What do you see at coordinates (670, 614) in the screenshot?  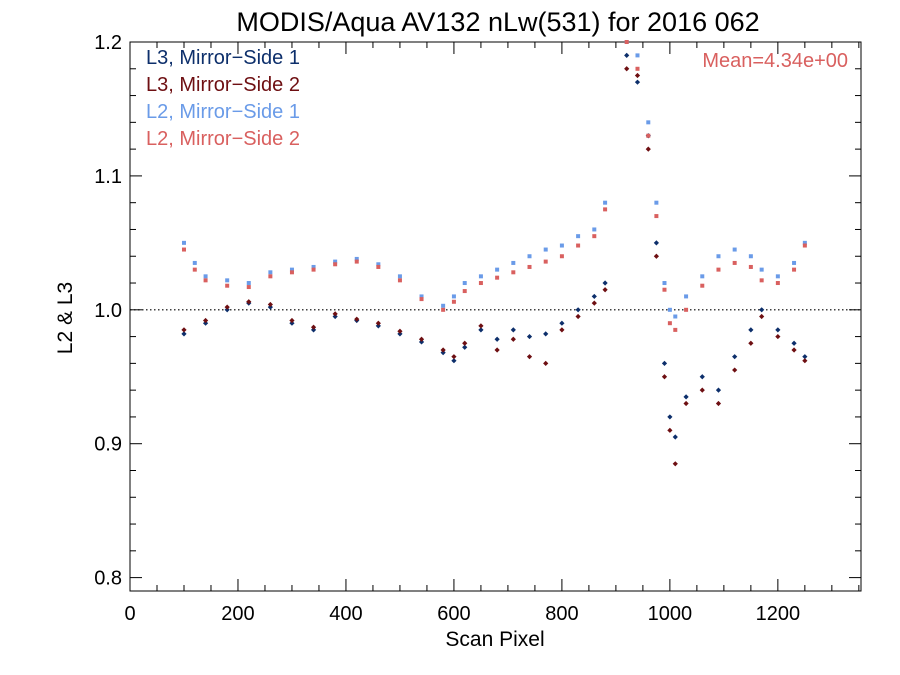 I see `x-tick-label: 1000` at bounding box center [670, 614].